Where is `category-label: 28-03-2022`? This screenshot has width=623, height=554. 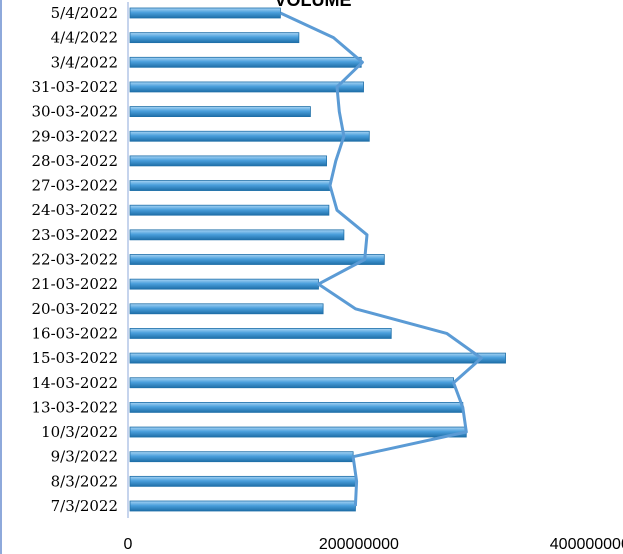
category-label: 28-03-2022 is located at coordinates (75, 161).